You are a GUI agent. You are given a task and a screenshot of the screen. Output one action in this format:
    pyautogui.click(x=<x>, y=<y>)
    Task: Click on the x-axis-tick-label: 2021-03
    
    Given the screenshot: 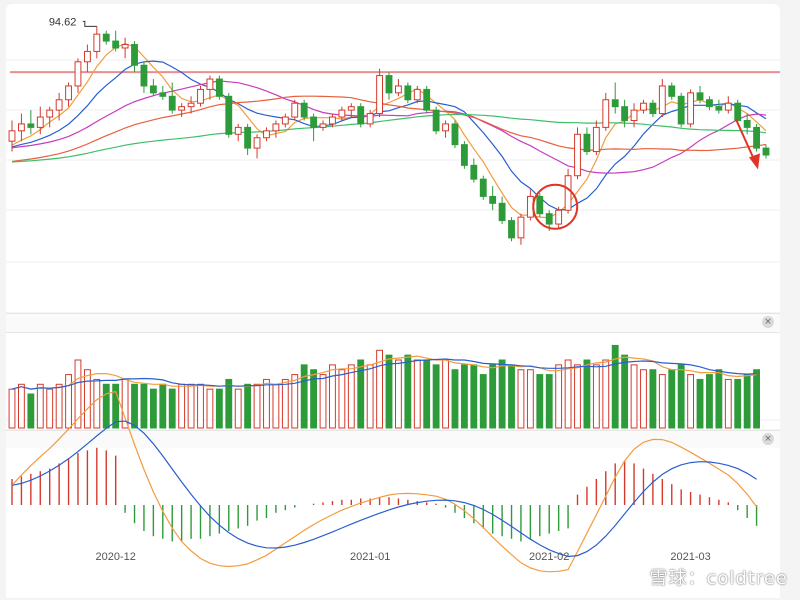 What is the action you would take?
    pyautogui.click(x=690, y=557)
    